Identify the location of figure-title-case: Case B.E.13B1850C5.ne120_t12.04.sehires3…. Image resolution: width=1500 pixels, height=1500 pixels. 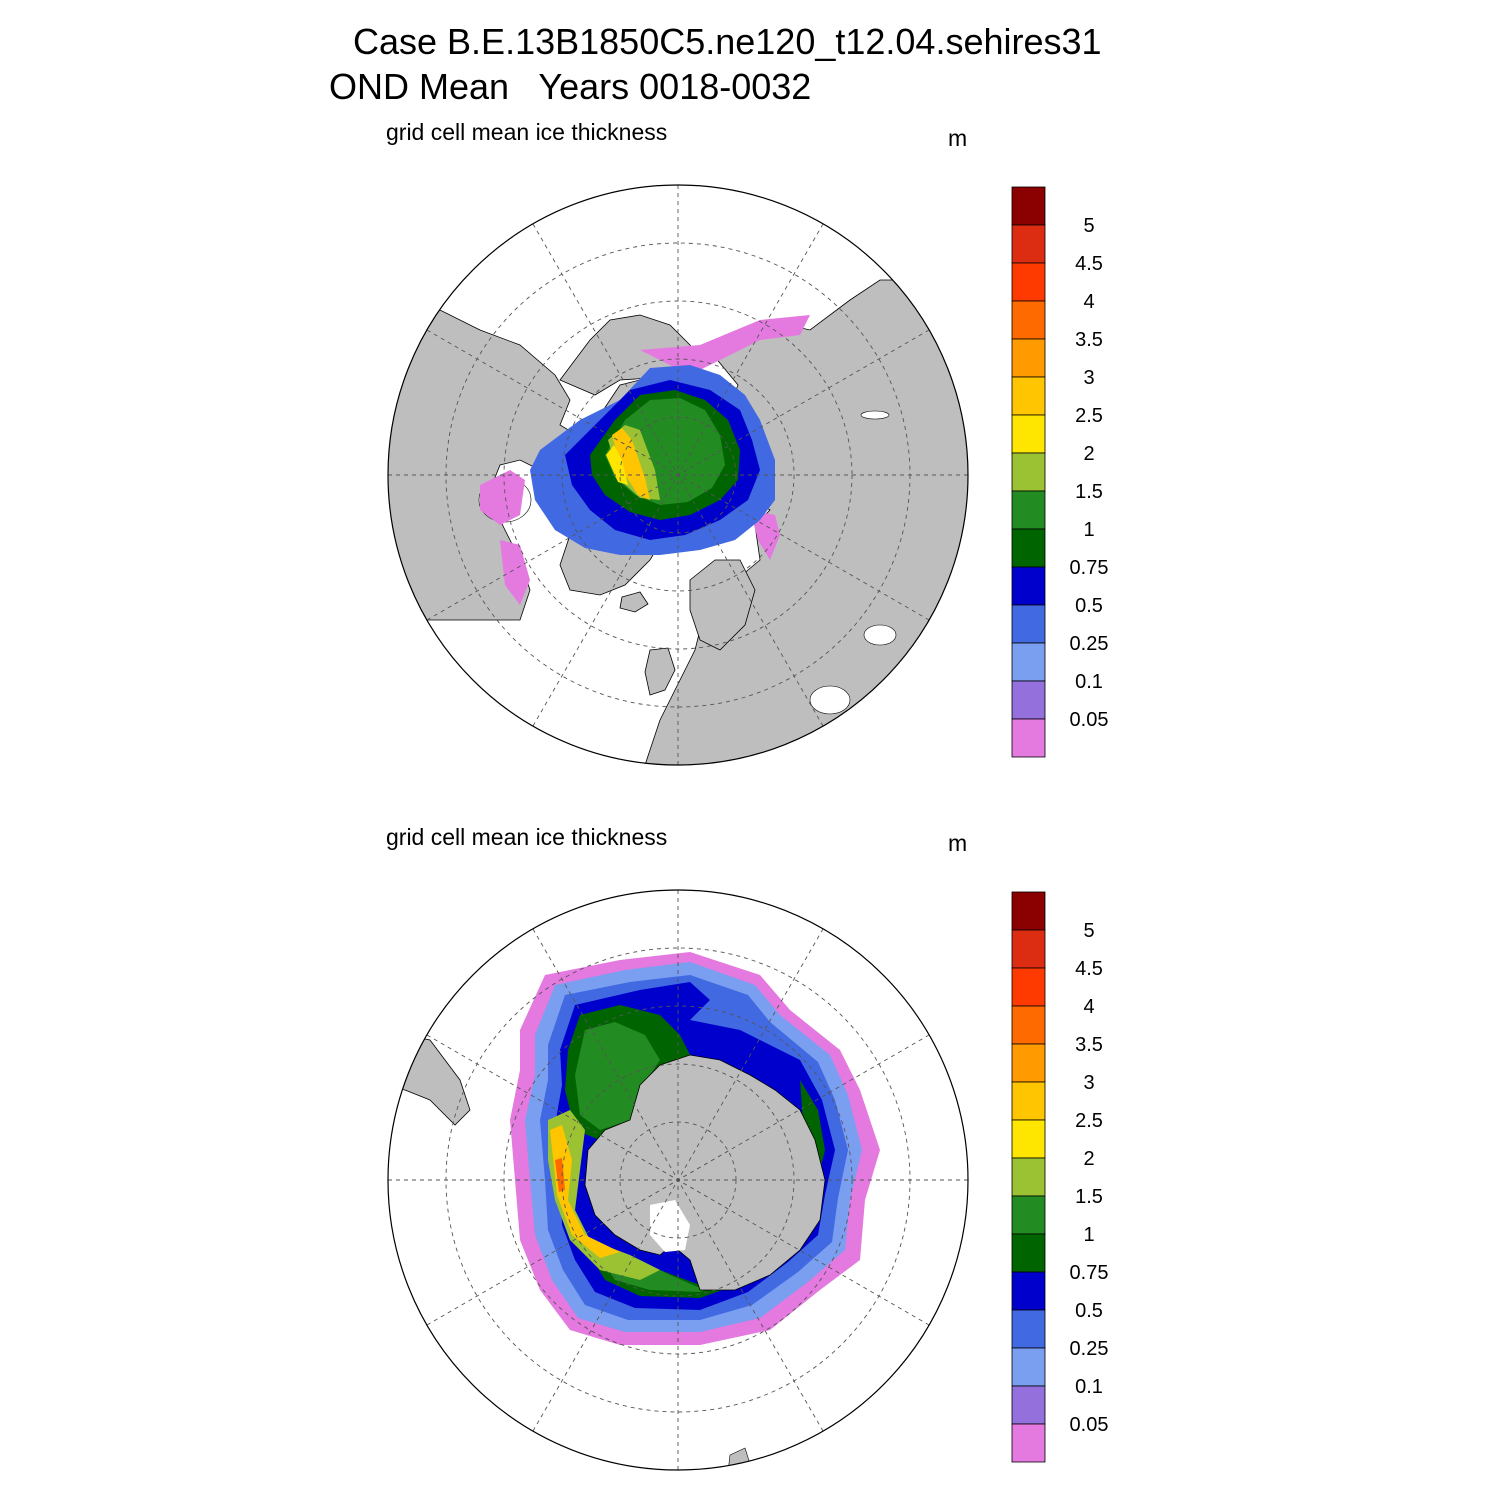
(727, 41).